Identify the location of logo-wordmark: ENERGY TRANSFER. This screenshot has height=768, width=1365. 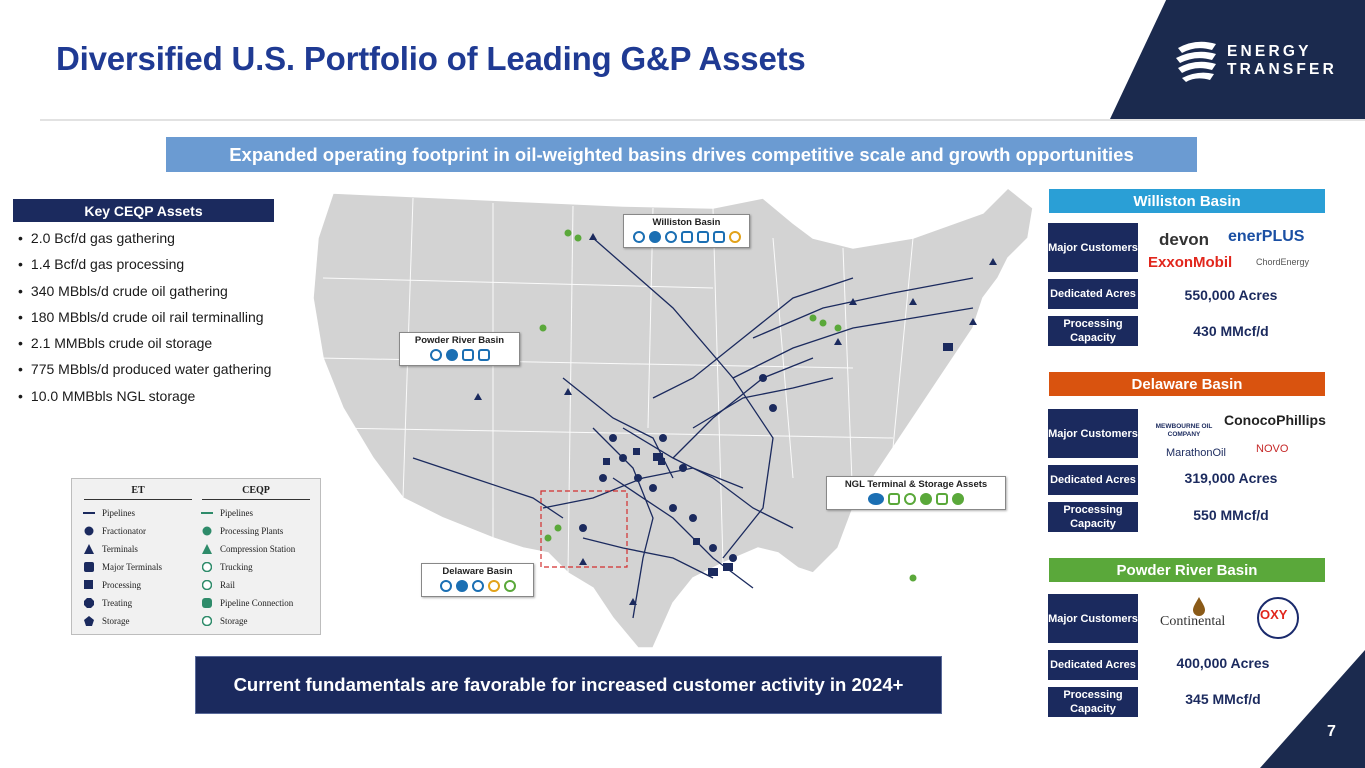
(1282, 61).